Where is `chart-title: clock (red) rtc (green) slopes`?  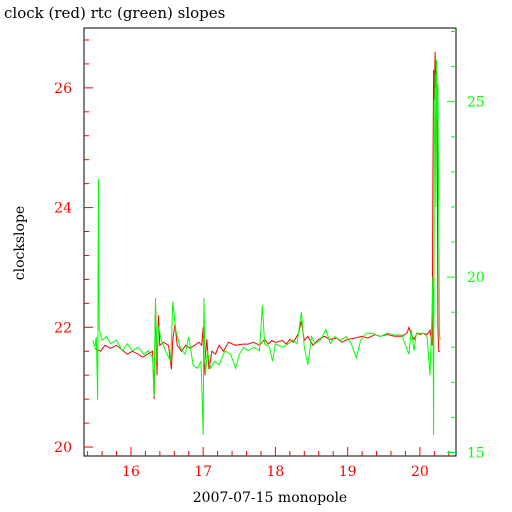
chart-title: clock (red) rtc (green) slopes is located at coordinates (114, 13).